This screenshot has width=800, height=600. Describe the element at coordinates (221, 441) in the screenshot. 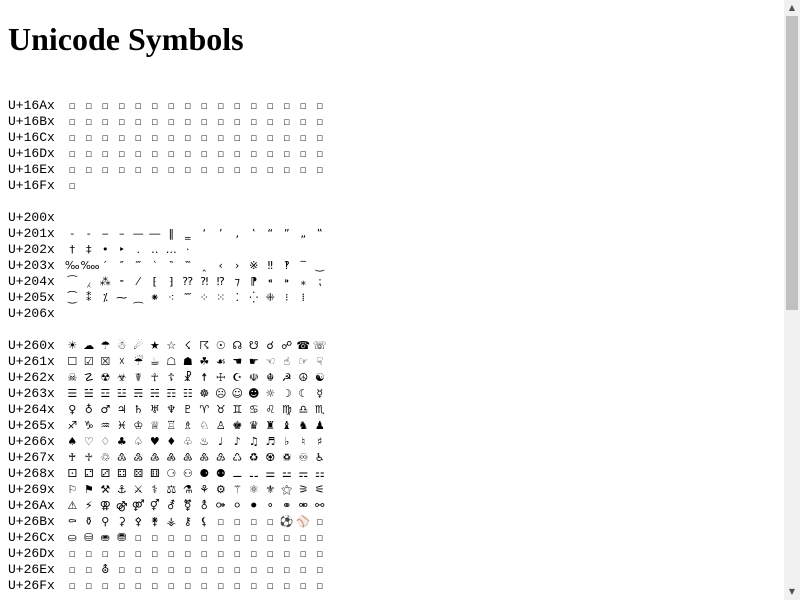

I see `glyph: ♩` at that location.